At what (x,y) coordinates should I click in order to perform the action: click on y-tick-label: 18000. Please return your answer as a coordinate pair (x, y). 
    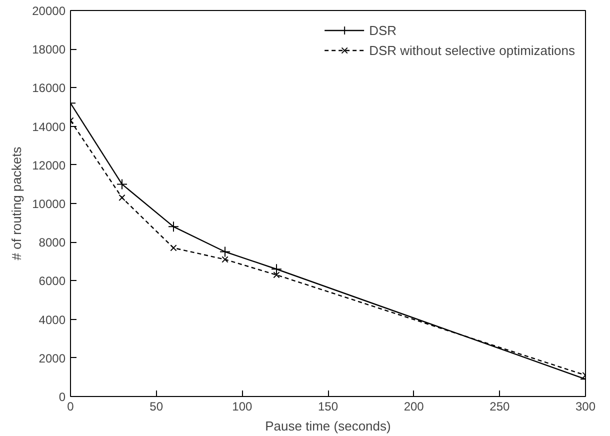
    Looking at the image, I should click on (49, 49).